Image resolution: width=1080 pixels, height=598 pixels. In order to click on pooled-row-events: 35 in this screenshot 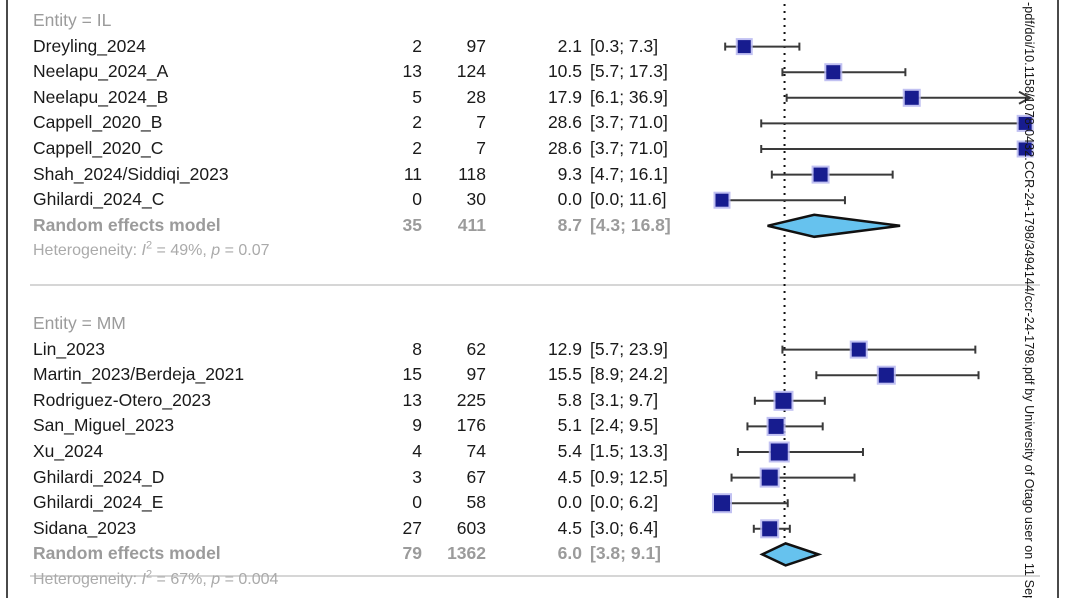, I will do `click(412, 224)`.